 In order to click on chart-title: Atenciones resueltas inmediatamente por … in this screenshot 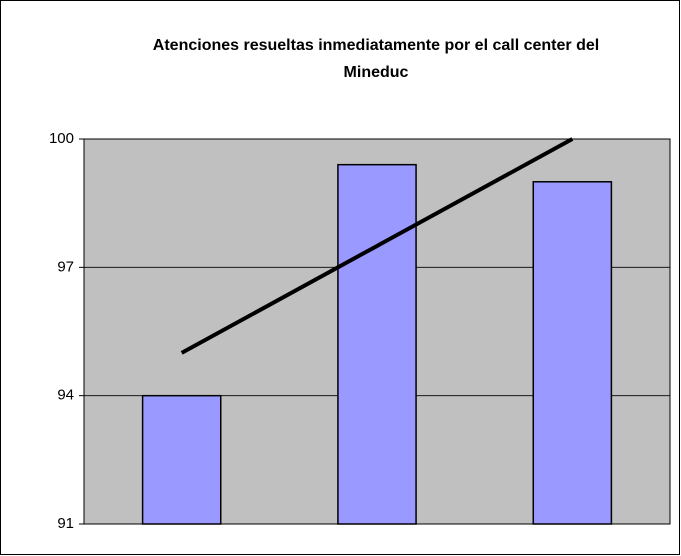, I will do `click(376, 59)`.